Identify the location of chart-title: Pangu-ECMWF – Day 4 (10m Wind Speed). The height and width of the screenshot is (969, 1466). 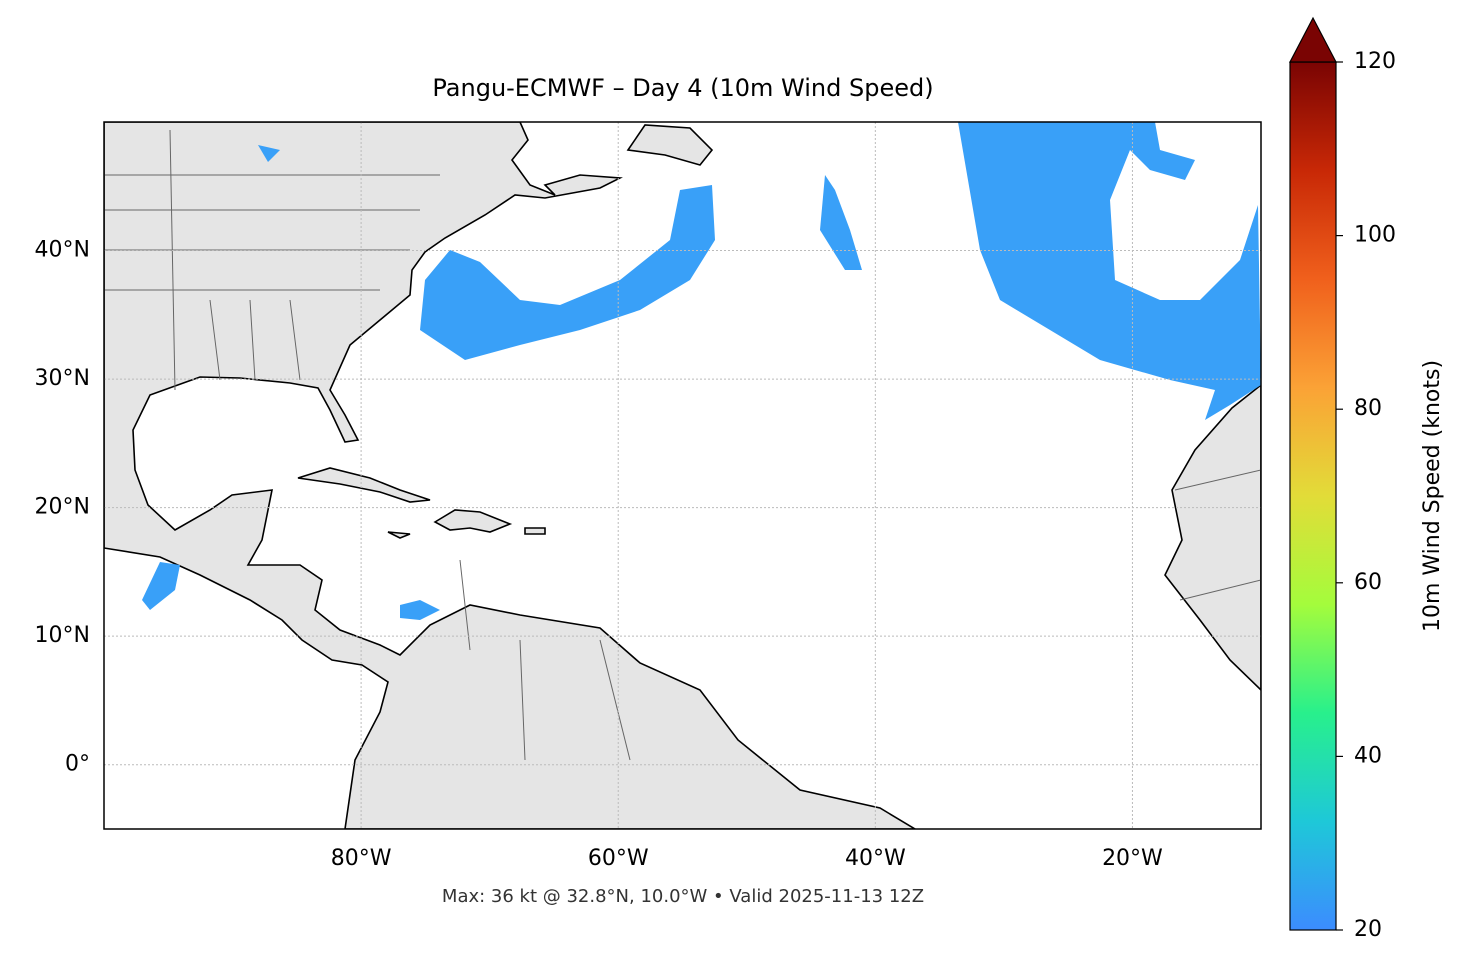
(682, 88).